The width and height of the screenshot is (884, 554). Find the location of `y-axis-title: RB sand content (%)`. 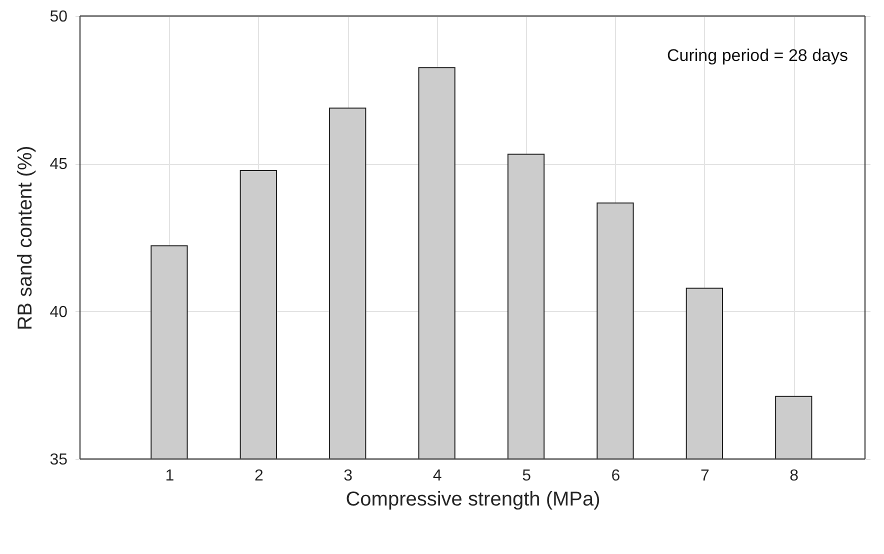

y-axis-title: RB sand content (%) is located at coordinates (25, 238).